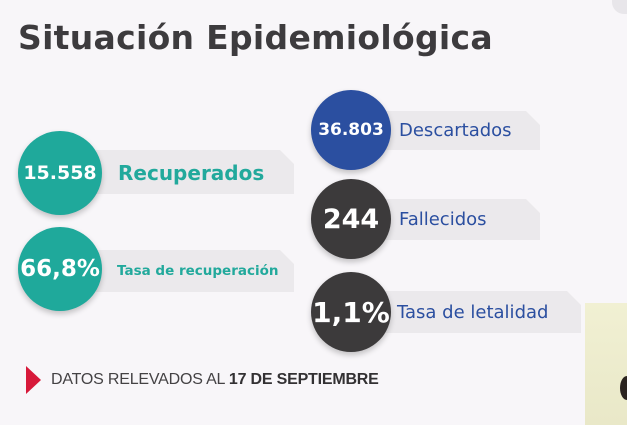 Image resolution: width=627 pixels, height=425 pixels. I want to click on stat-label-tasa-recuperacion: Tasa de recuperación, so click(198, 271).